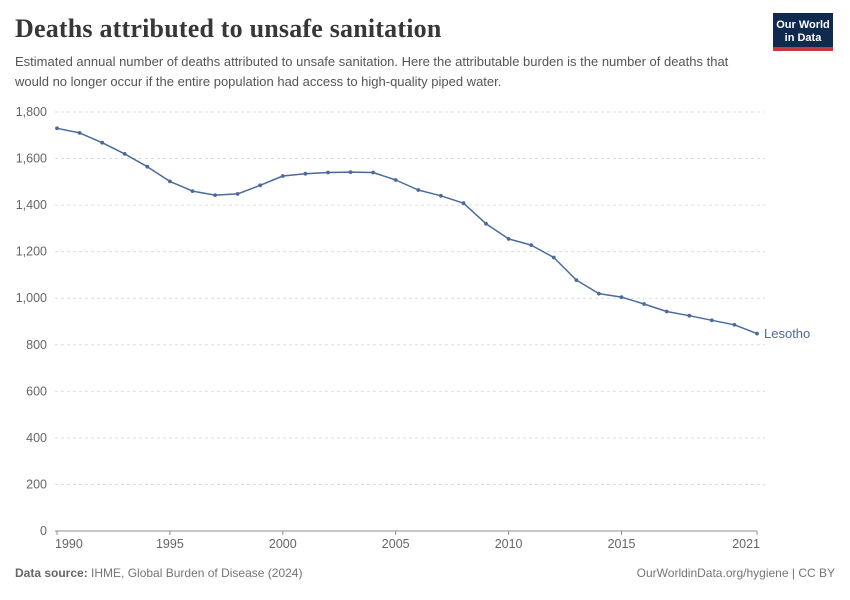 The width and height of the screenshot is (850, 600). I want to click on x-axis-tick-label: 2010, so click(509, 544).